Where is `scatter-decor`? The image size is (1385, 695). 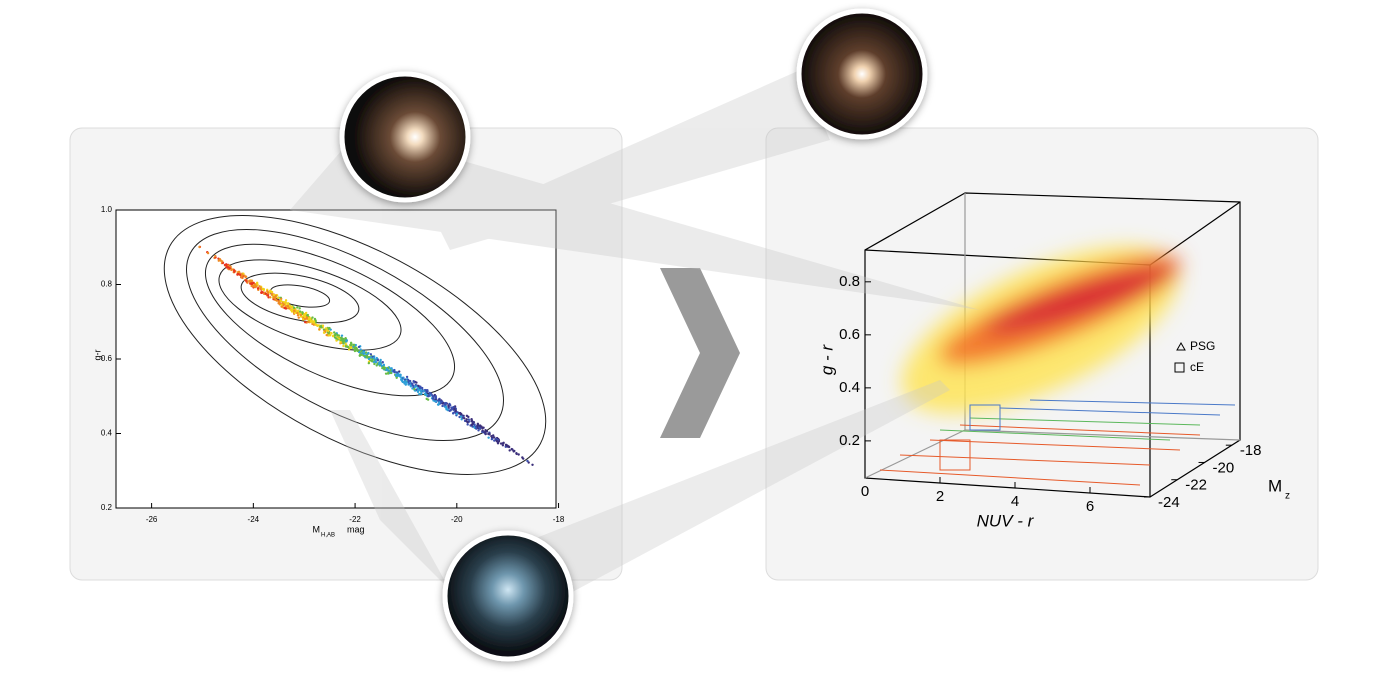 scatter-decor is located at coordinates (355, 345).